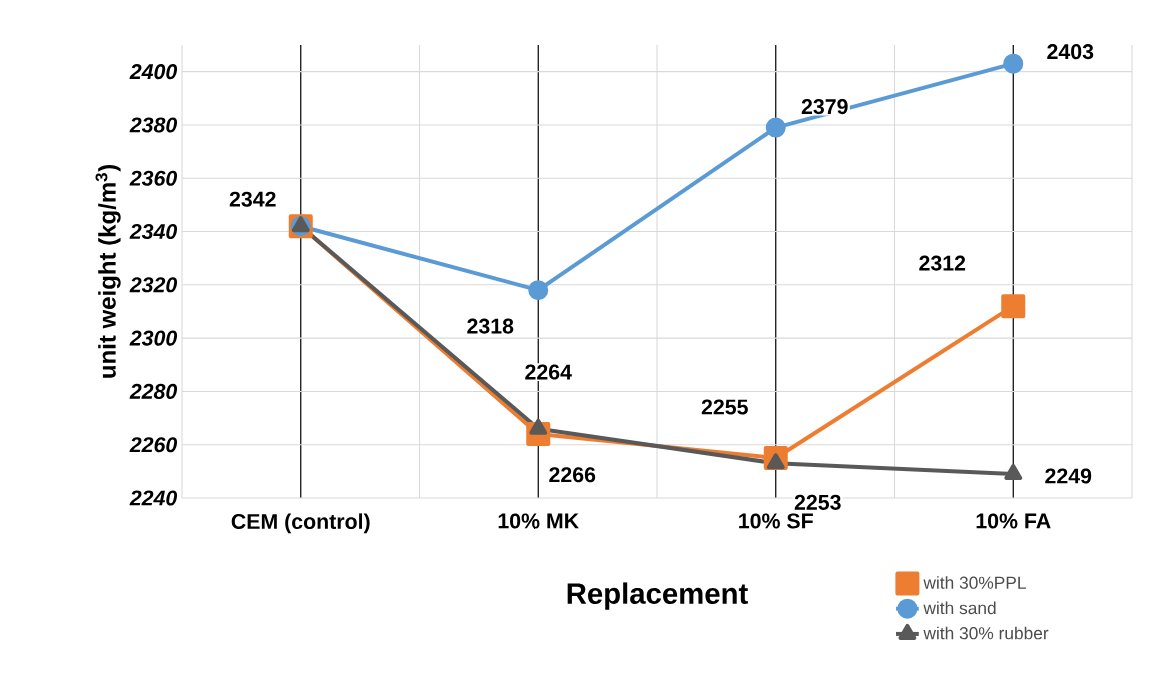 This screenshot has width=1150, height=675. What do you see at coordinates (153, 338) in the screenshot?
I see `y-tick-label: 2300` at bounding box center [153, 338].